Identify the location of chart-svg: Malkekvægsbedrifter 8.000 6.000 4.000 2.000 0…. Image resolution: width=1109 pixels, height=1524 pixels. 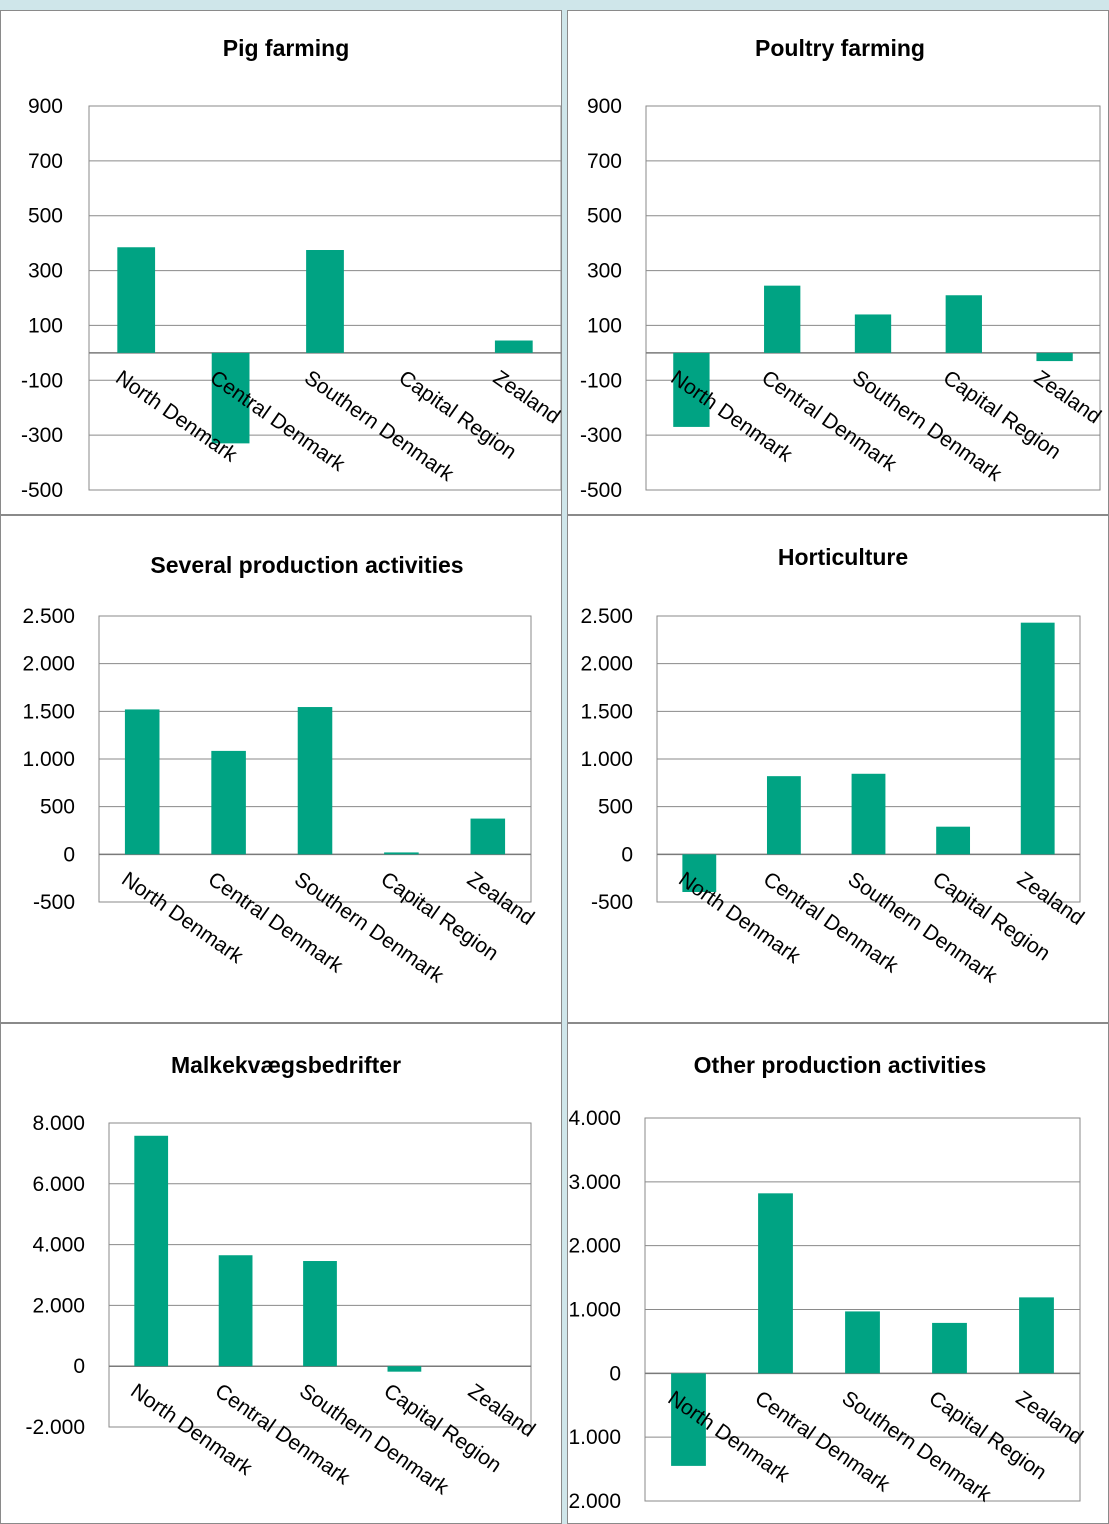
(282, 1276).